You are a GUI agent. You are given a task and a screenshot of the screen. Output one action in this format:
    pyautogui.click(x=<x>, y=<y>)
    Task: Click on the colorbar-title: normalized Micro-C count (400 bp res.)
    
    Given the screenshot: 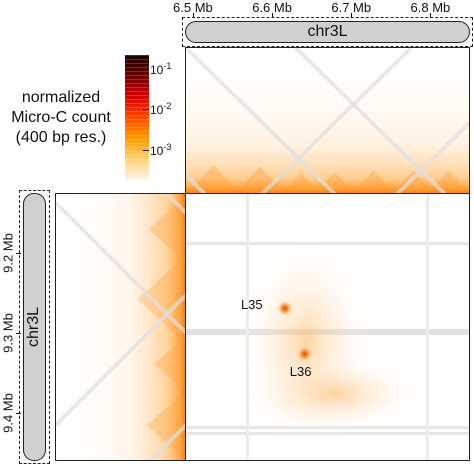 What is the action you would take?
    pyautogui.click(x=61, y=118)
    